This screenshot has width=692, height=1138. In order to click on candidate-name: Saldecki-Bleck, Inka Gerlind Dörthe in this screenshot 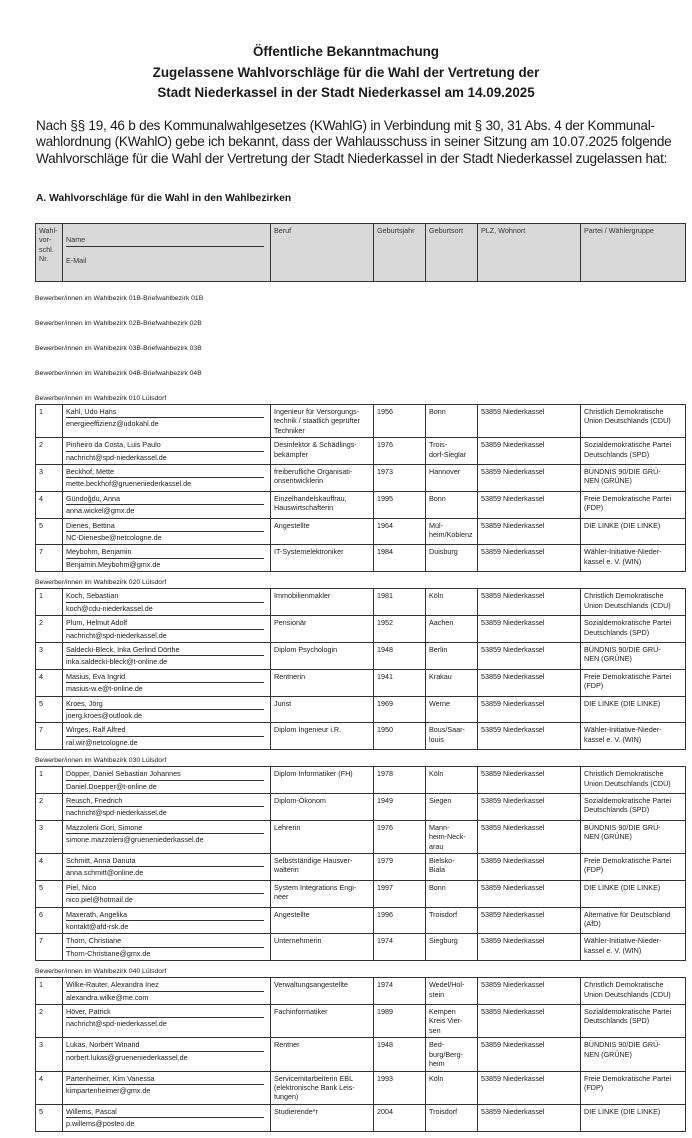, I will do `click(165, 651)`.